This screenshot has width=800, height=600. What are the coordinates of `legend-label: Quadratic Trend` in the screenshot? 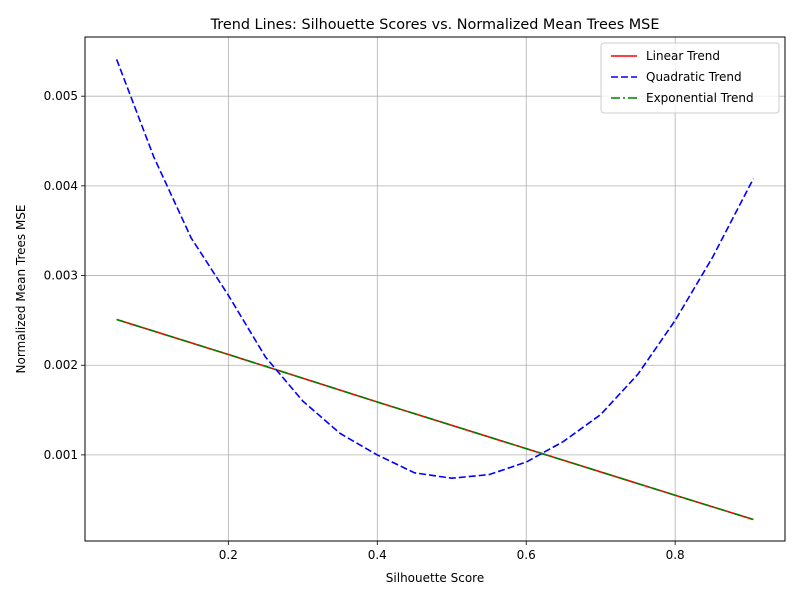 It's located at (694, 77).